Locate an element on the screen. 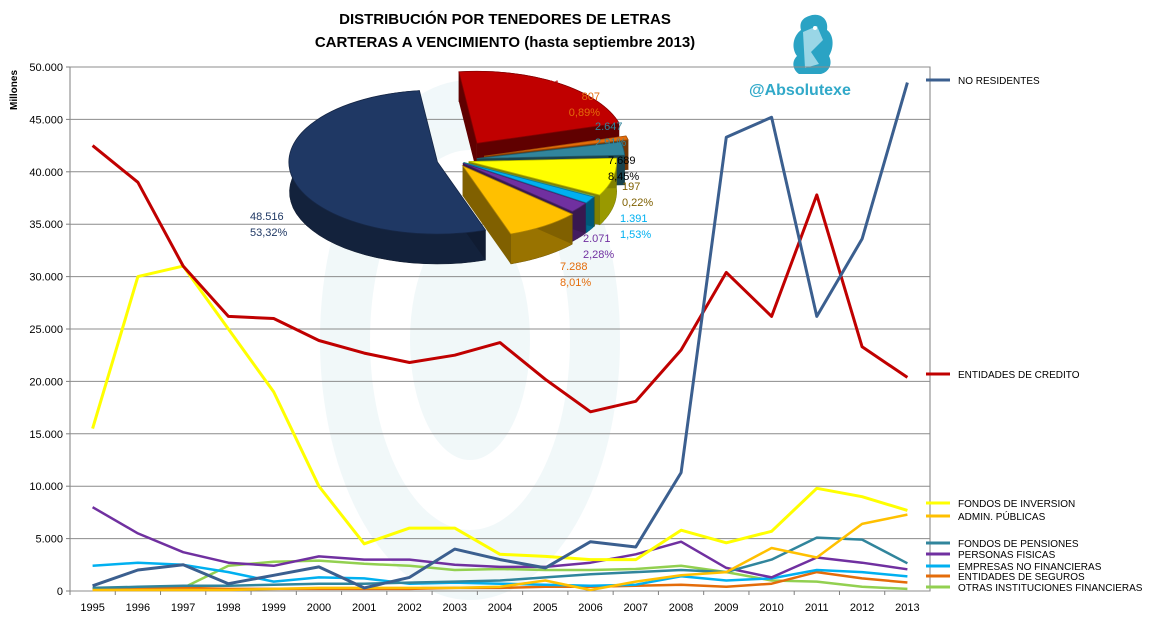  pie-value-label: 20.381 is located at coordinates (543, 85).